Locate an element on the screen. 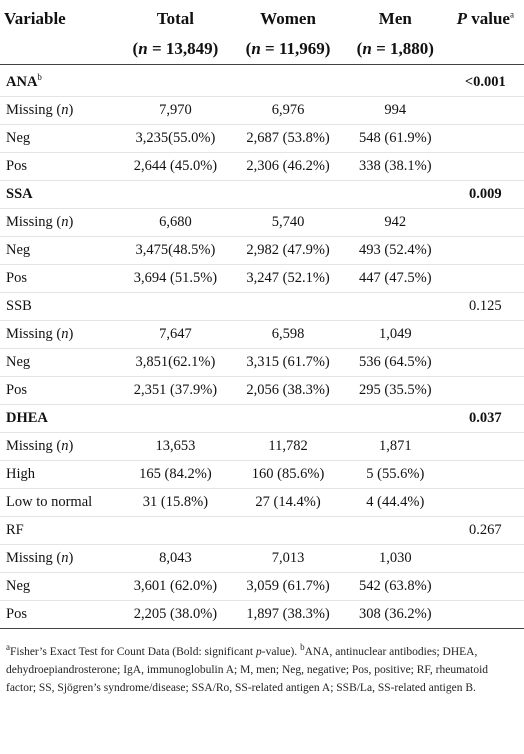  footnote-text: -value). is located at coordinates (281, 652).